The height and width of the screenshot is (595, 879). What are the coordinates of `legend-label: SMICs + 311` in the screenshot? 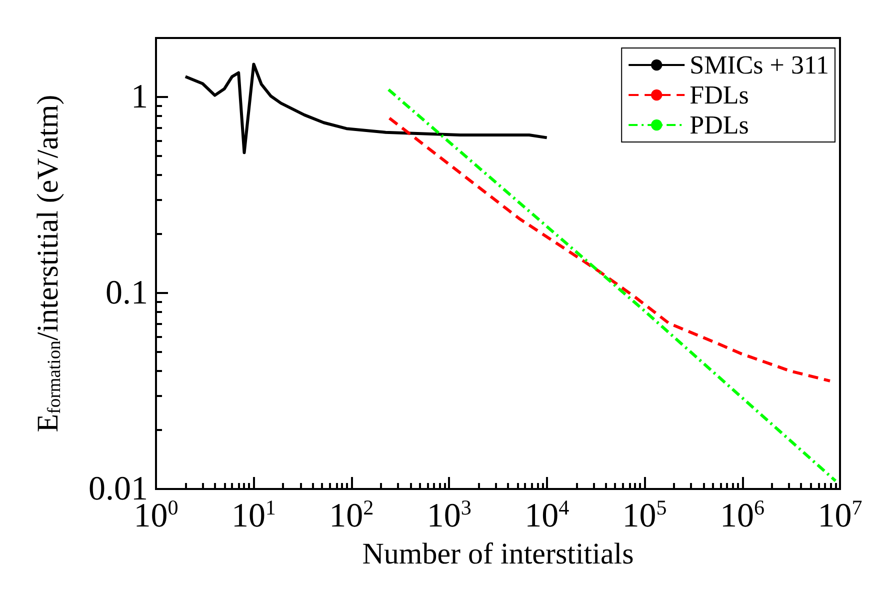 It's located at (760, 65).